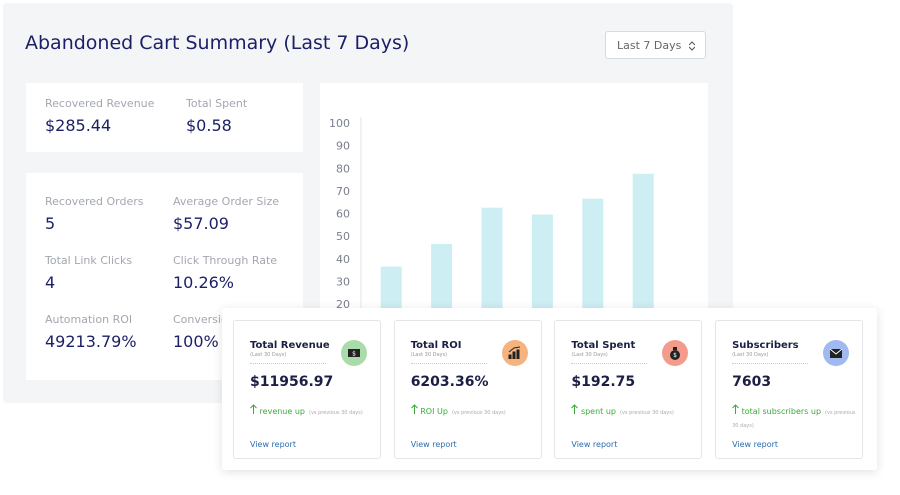  I want to click on y-tick-label: 100, so click(339, 123).